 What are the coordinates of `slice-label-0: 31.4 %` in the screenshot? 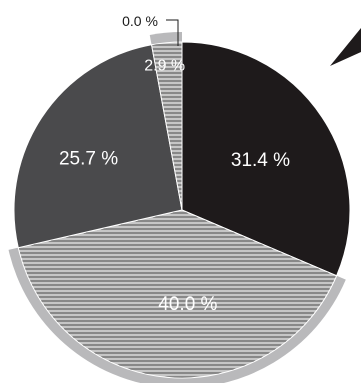 It's located at (260, 160).